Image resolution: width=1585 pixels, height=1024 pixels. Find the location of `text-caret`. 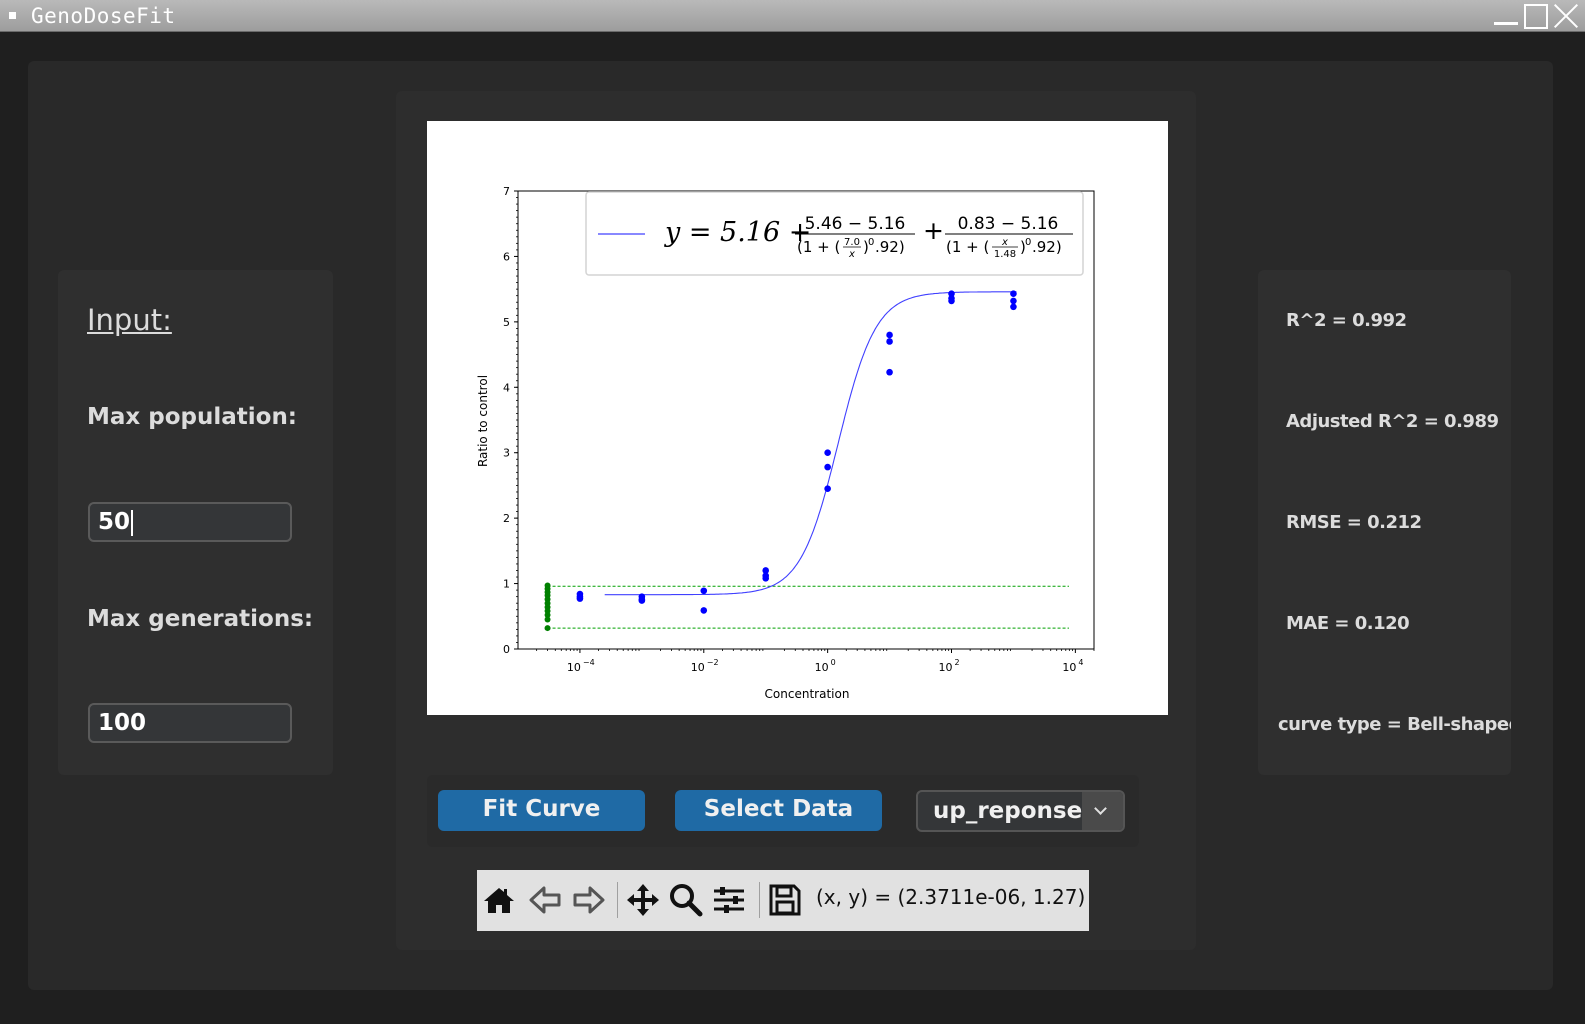

text-caret is located at coordinates (132, 522).